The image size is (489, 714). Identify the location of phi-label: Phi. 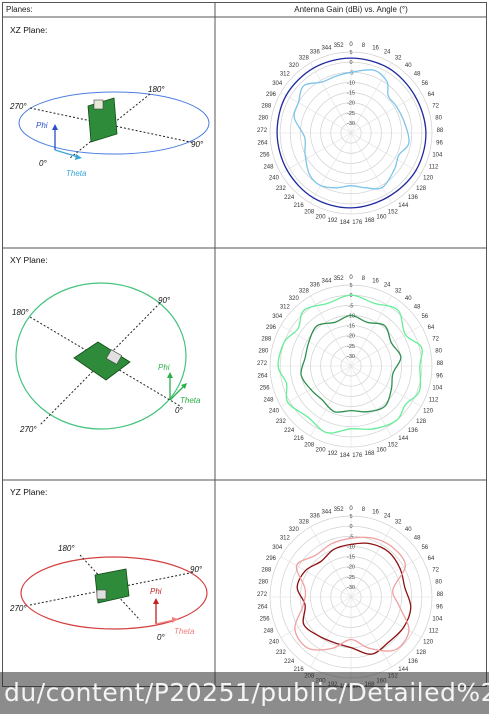
(42, 125).